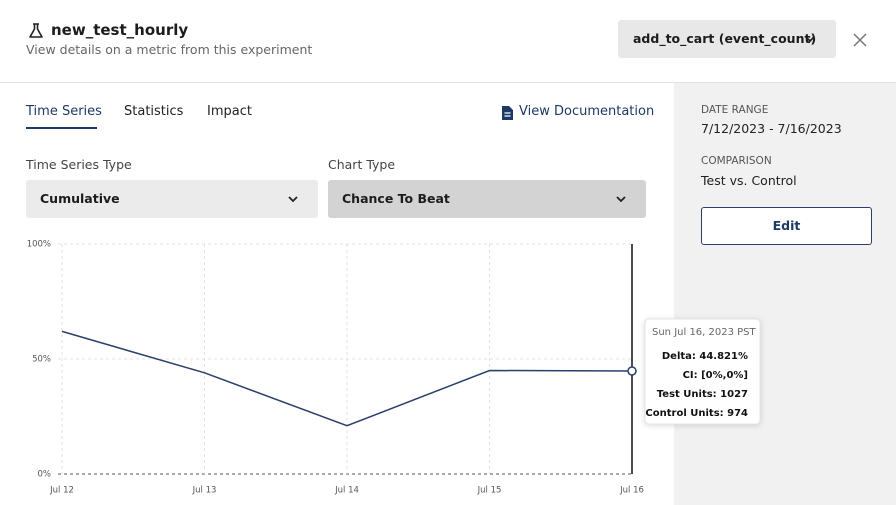 The width and height of the screenshot is (896, 505). What do you see at coordinates (41, 360) in the screenshot?
I see `y-tick-label: 50%` at bounding box center [41, 360].